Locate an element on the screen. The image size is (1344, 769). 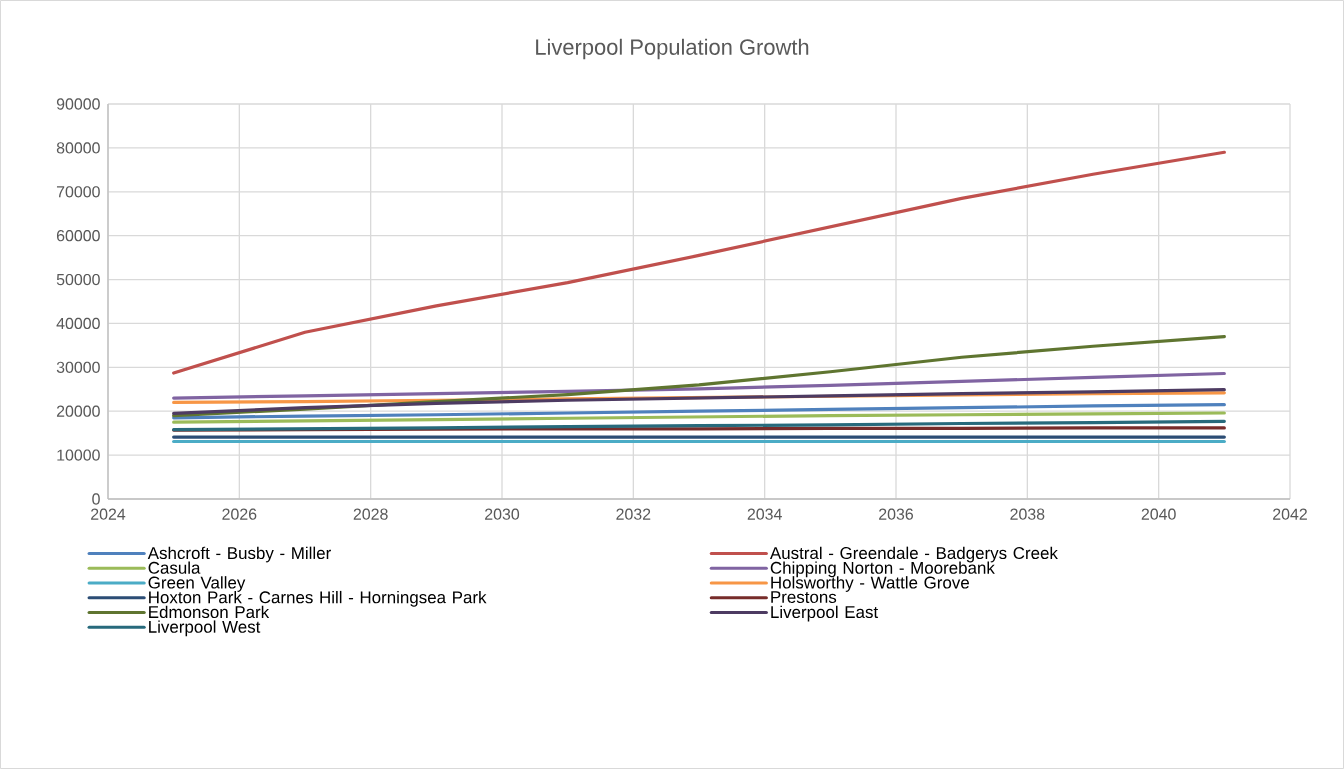
x-tick-label: 2030 is located at coordinates (502, 514).